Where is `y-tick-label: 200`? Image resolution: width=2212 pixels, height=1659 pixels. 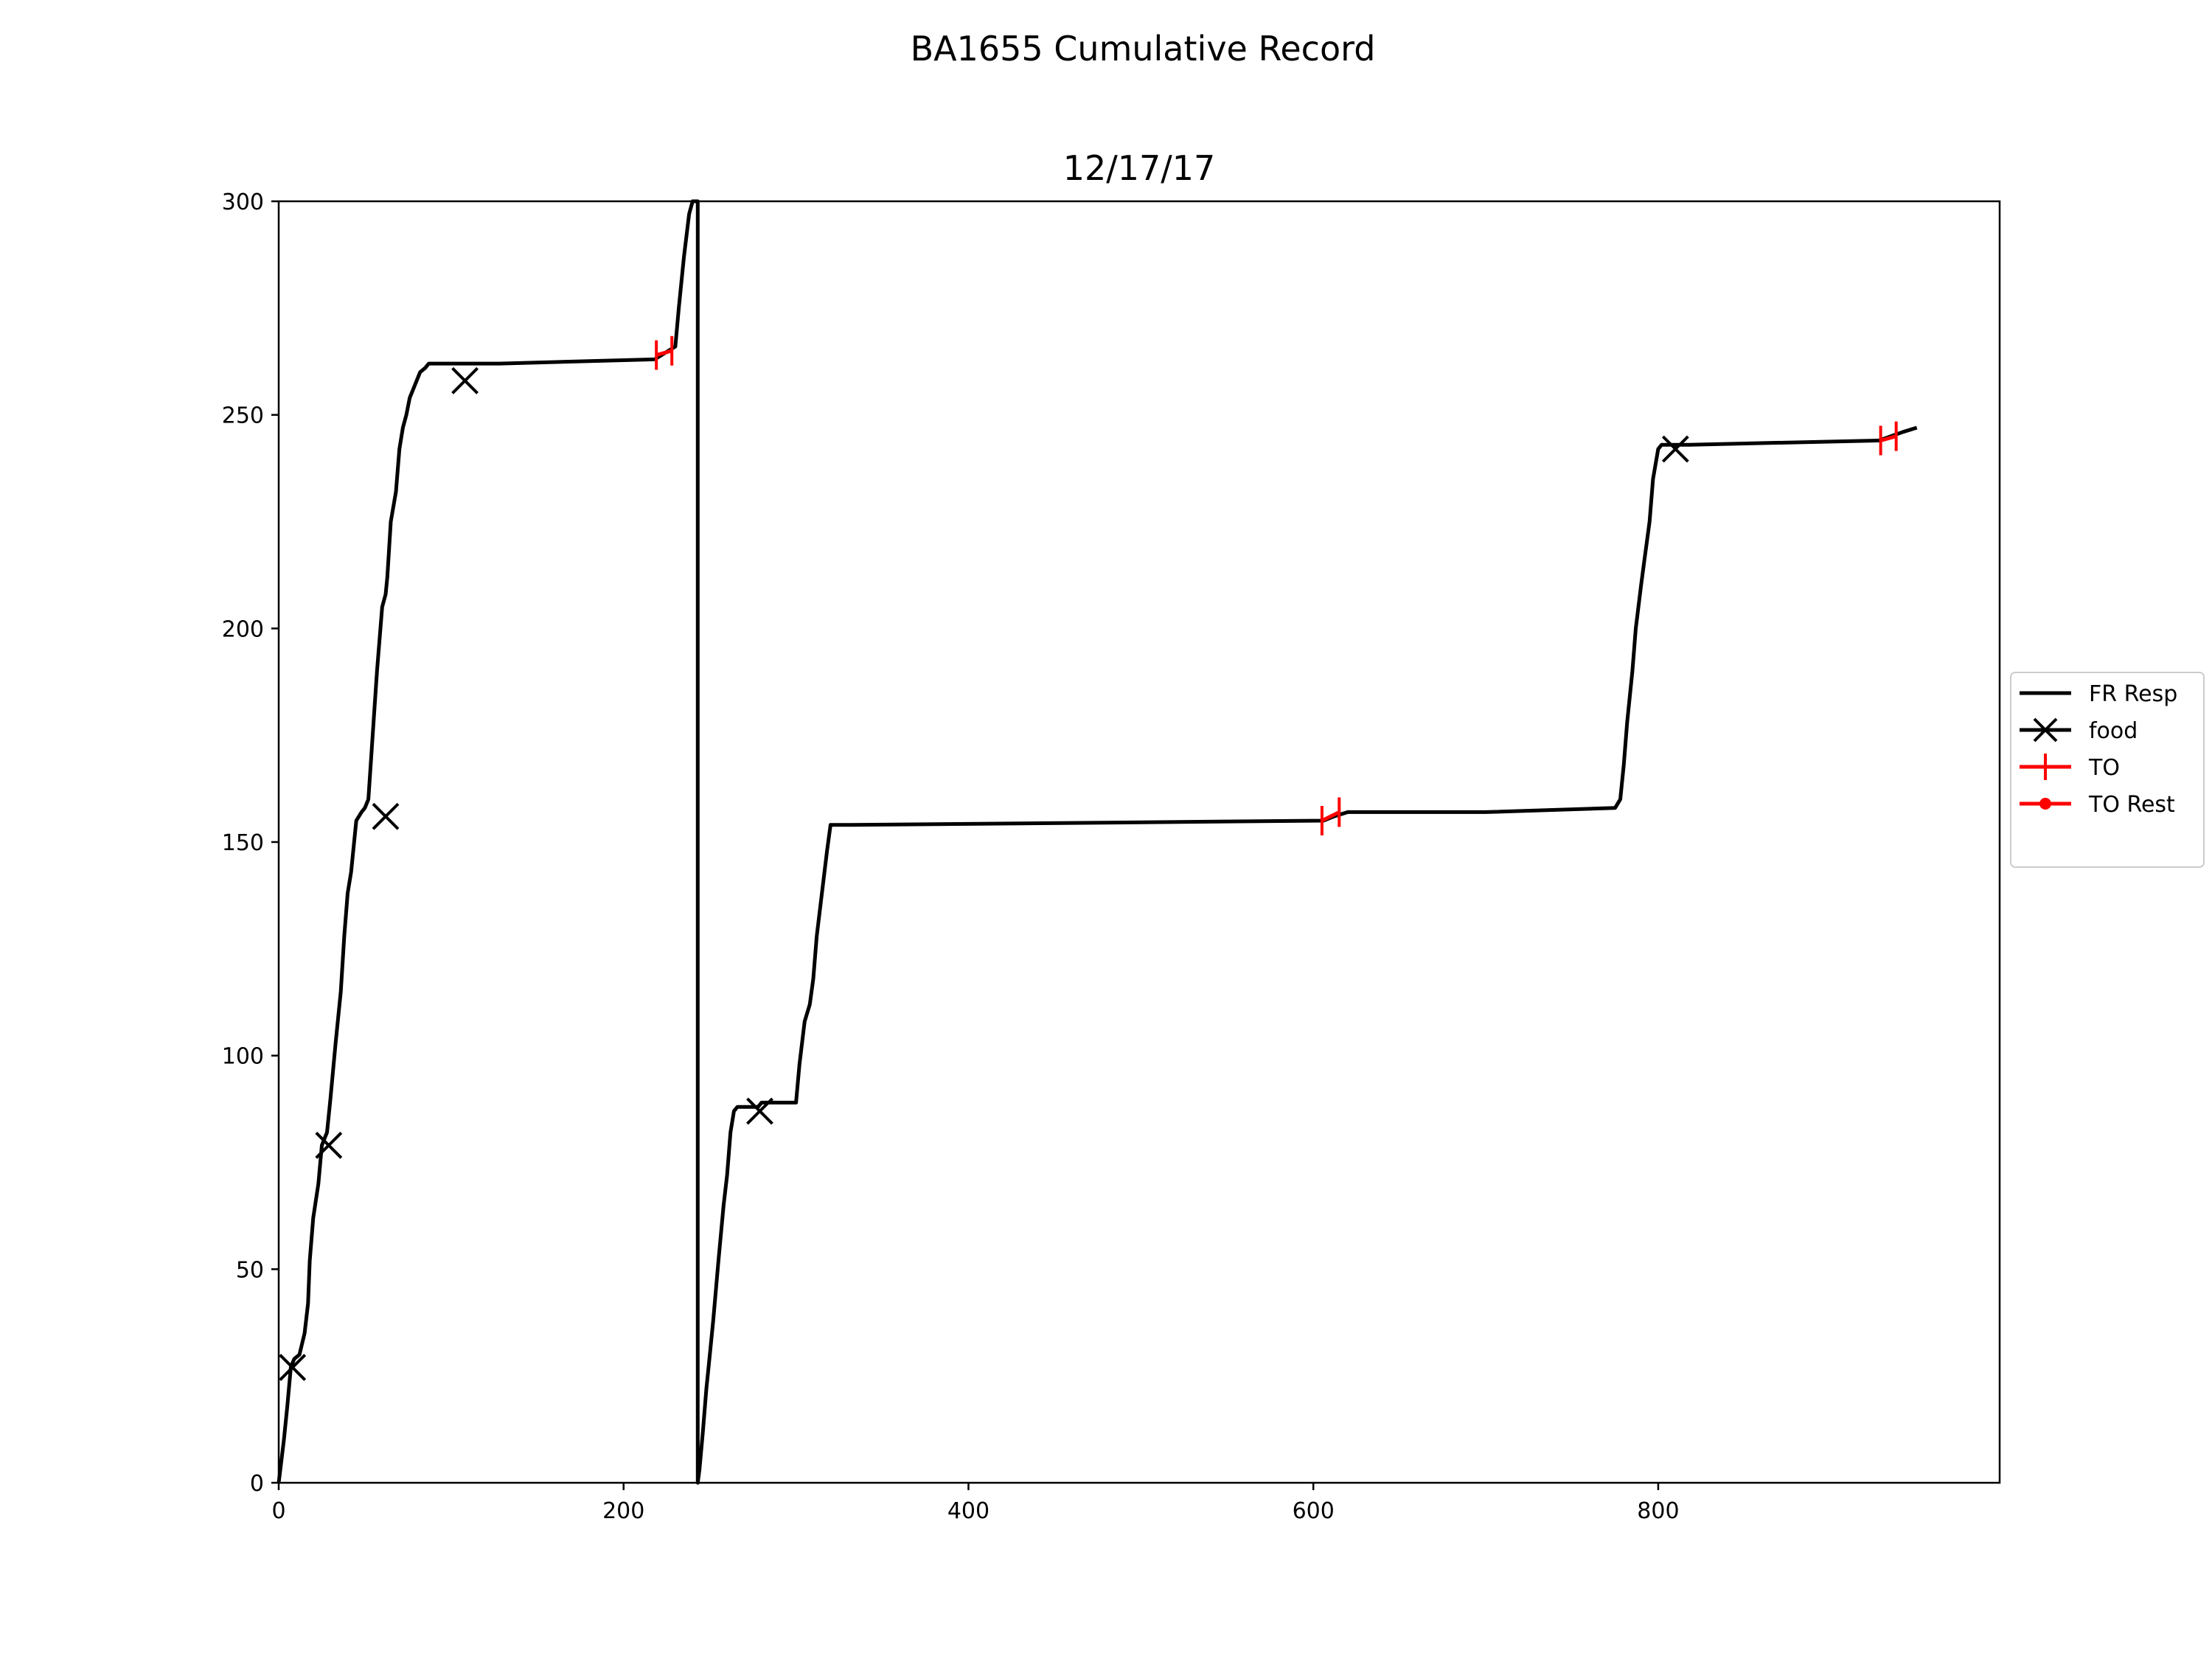
y-tick-label: 200 is located at coordinates (243, 629).